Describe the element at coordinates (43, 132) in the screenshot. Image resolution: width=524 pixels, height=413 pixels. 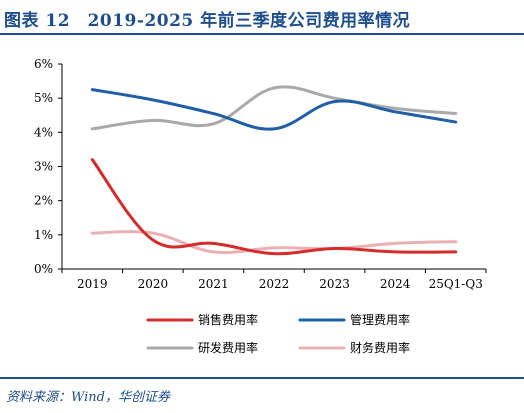
I see `y-tick-label: 4%` at that location.